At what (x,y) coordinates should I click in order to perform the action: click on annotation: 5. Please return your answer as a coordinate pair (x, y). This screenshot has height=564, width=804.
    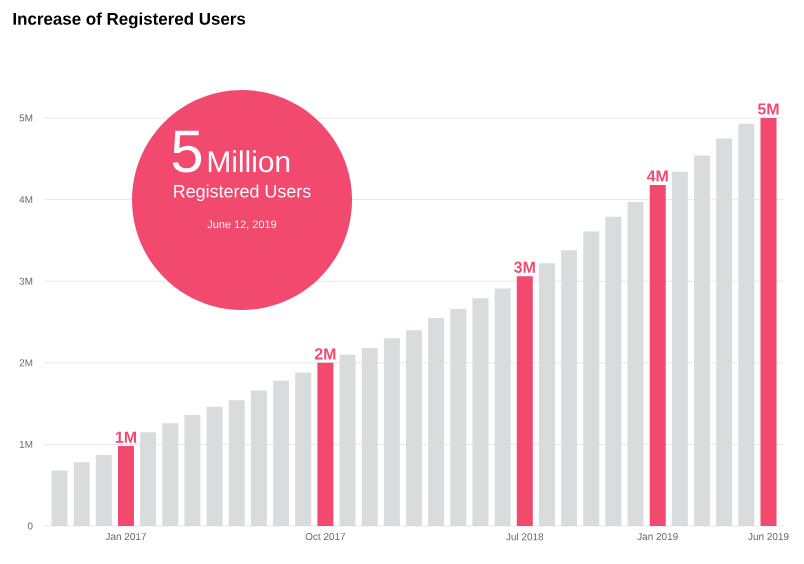
    Looking at the image, I should click on (187, 151).